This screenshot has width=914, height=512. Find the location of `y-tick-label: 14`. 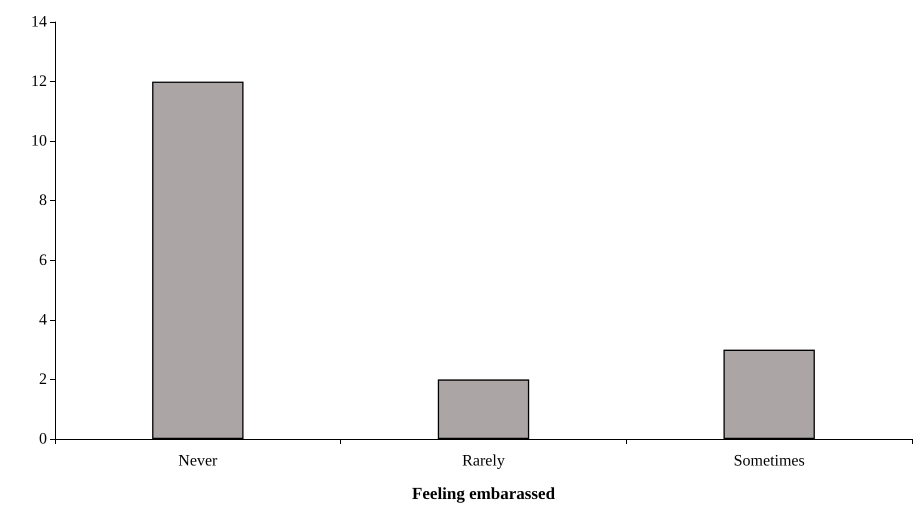

y-tick-label: 14 is located at coordinates (39, 22).